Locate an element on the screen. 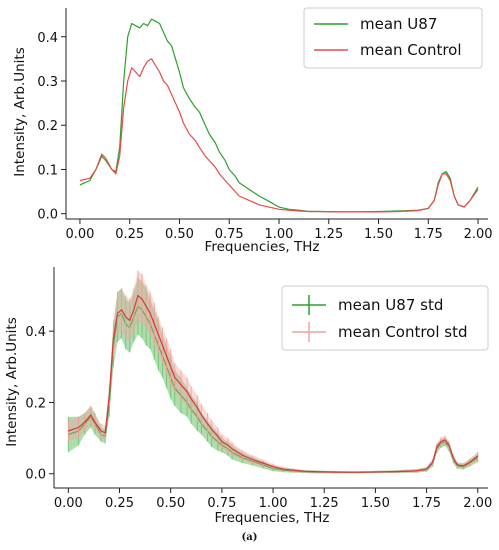 This screenshot has width=499, height=550. legend: mean U87 mean Control is located at coordinates (393, 38).